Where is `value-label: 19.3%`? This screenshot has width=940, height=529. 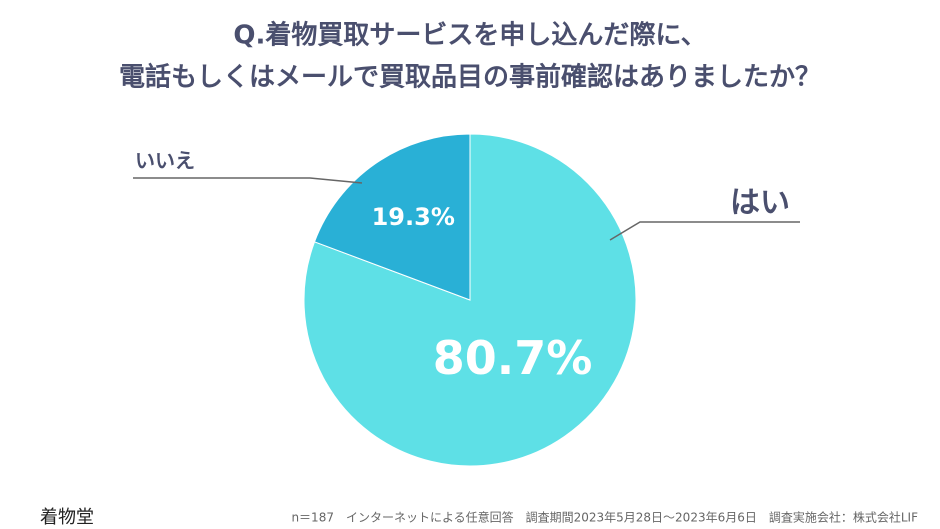
value-label: 19.3% is located at coordinates (413, 217).